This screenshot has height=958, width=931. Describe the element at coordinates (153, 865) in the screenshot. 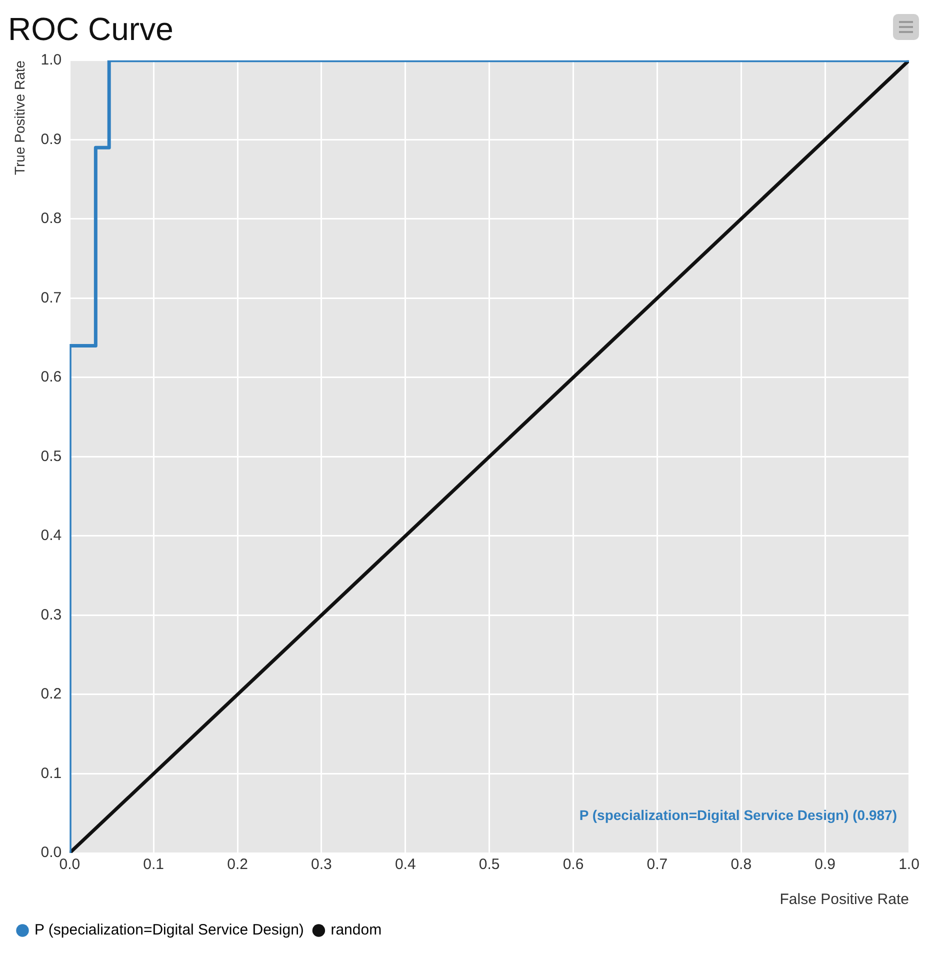

I see `x-tick-label: 0.1` at that location.